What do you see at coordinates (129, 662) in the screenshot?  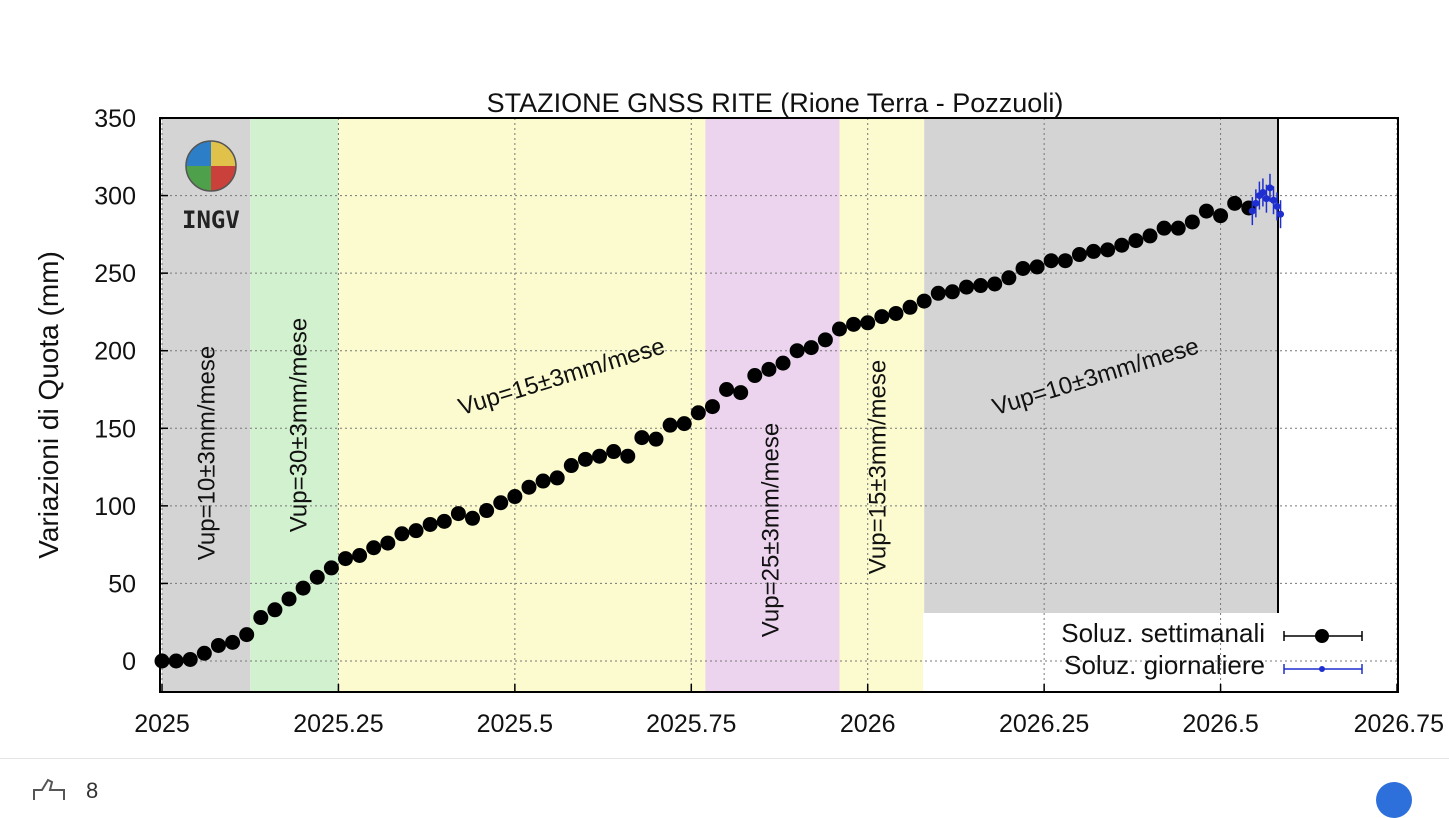 I see `y-tick-label: 0` at bounding box center [129, 662].